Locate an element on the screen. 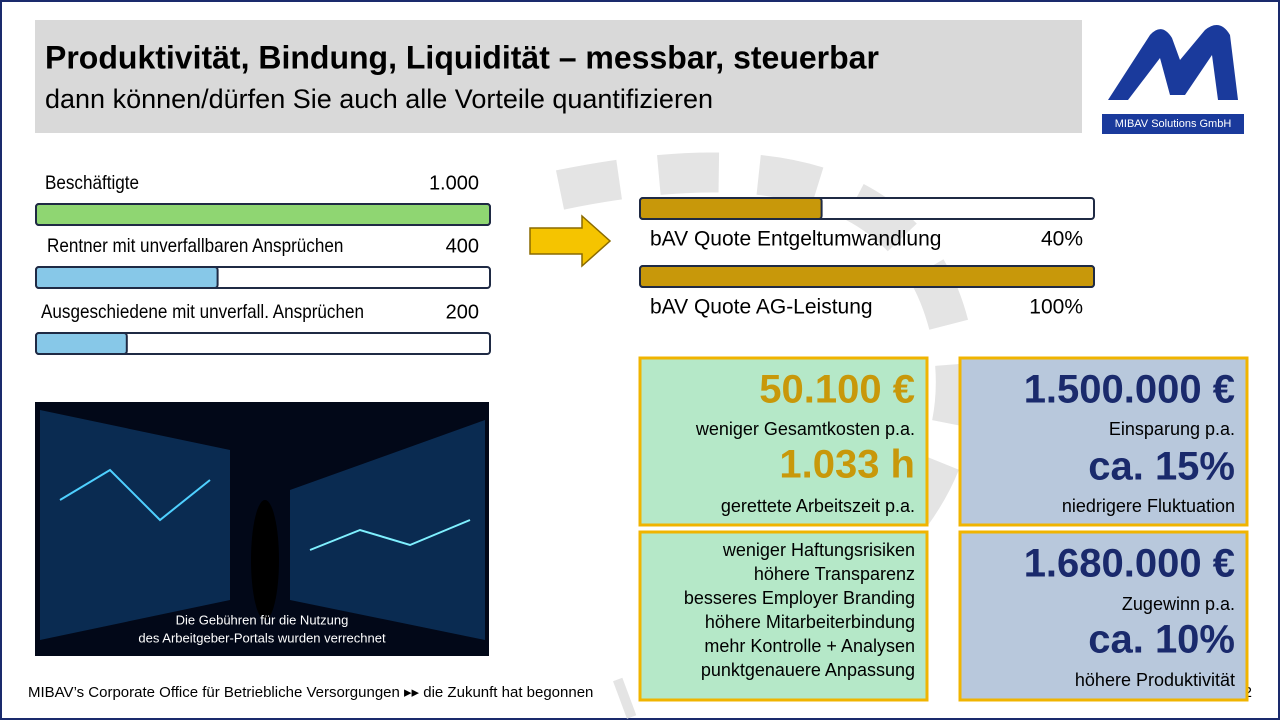  bar-value: 200 is located at coordinates (462, 312).